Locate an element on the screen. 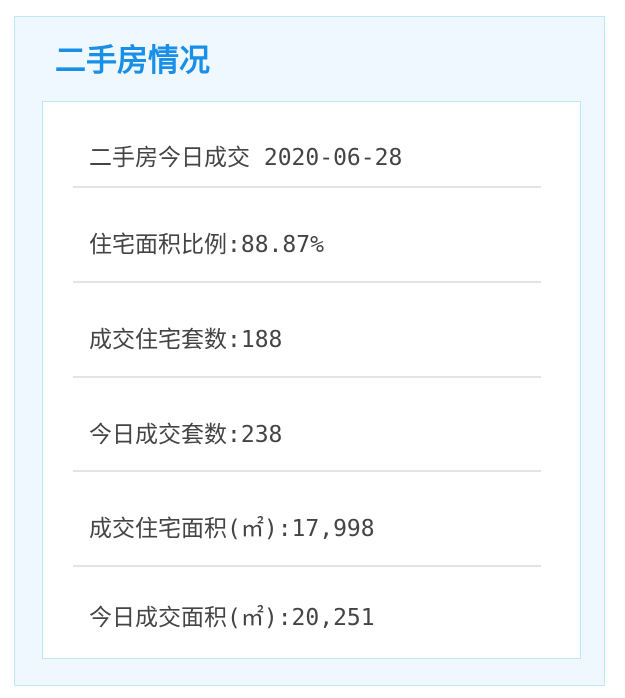 This screenshot has width=625, height=698. list-header: 二手房今日成交 2020-06-28 is located at coordinates (307, 145).